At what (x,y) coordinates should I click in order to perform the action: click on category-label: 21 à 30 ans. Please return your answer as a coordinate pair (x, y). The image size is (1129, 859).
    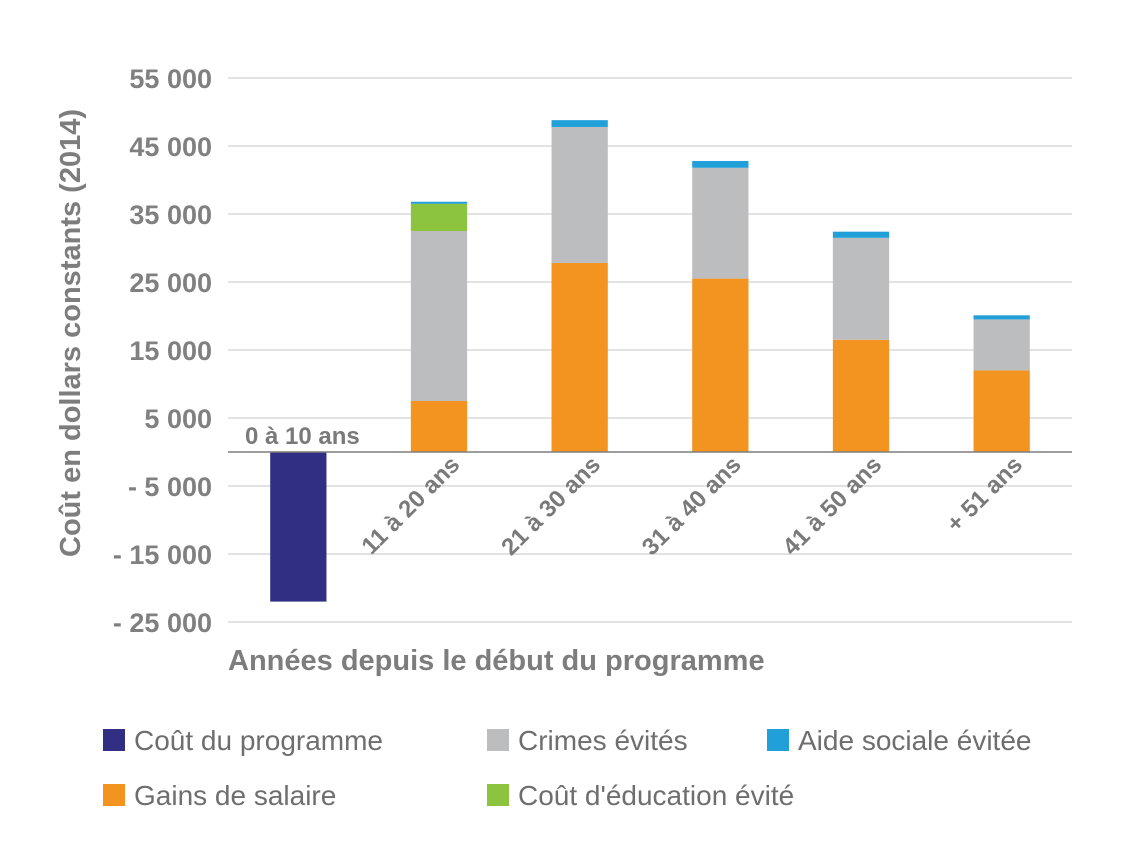
    Looking at the image, I should click on (551, 506).